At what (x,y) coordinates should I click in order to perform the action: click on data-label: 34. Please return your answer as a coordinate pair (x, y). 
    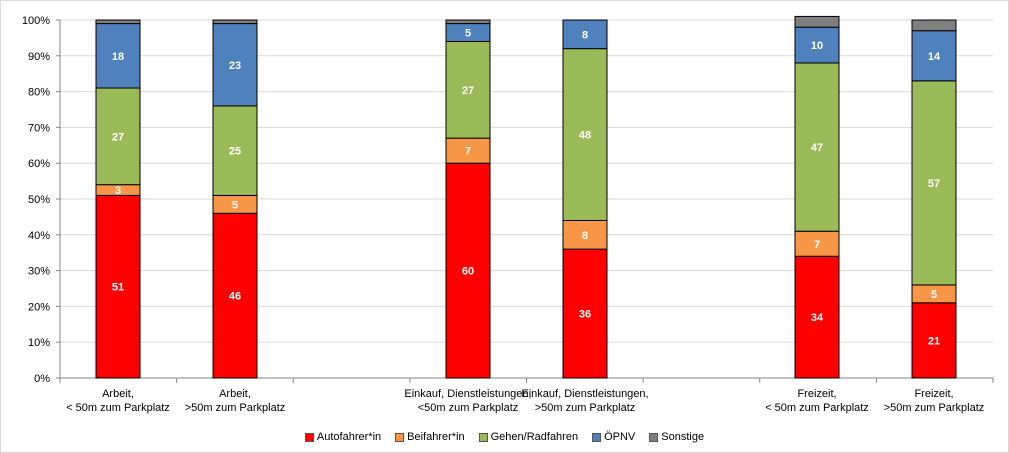
    Looking at the image, I should click on (817, 318).